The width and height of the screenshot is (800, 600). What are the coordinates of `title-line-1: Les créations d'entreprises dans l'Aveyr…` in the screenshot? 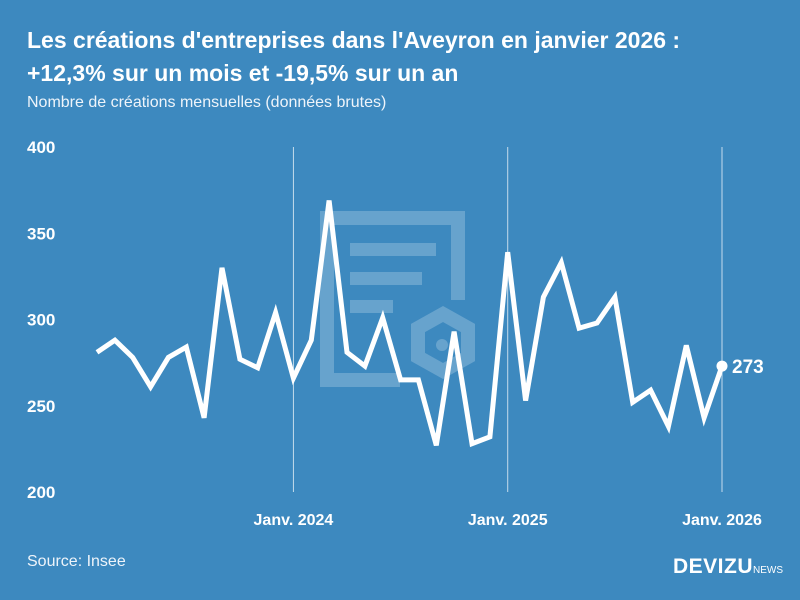 It's located at (354, 40).